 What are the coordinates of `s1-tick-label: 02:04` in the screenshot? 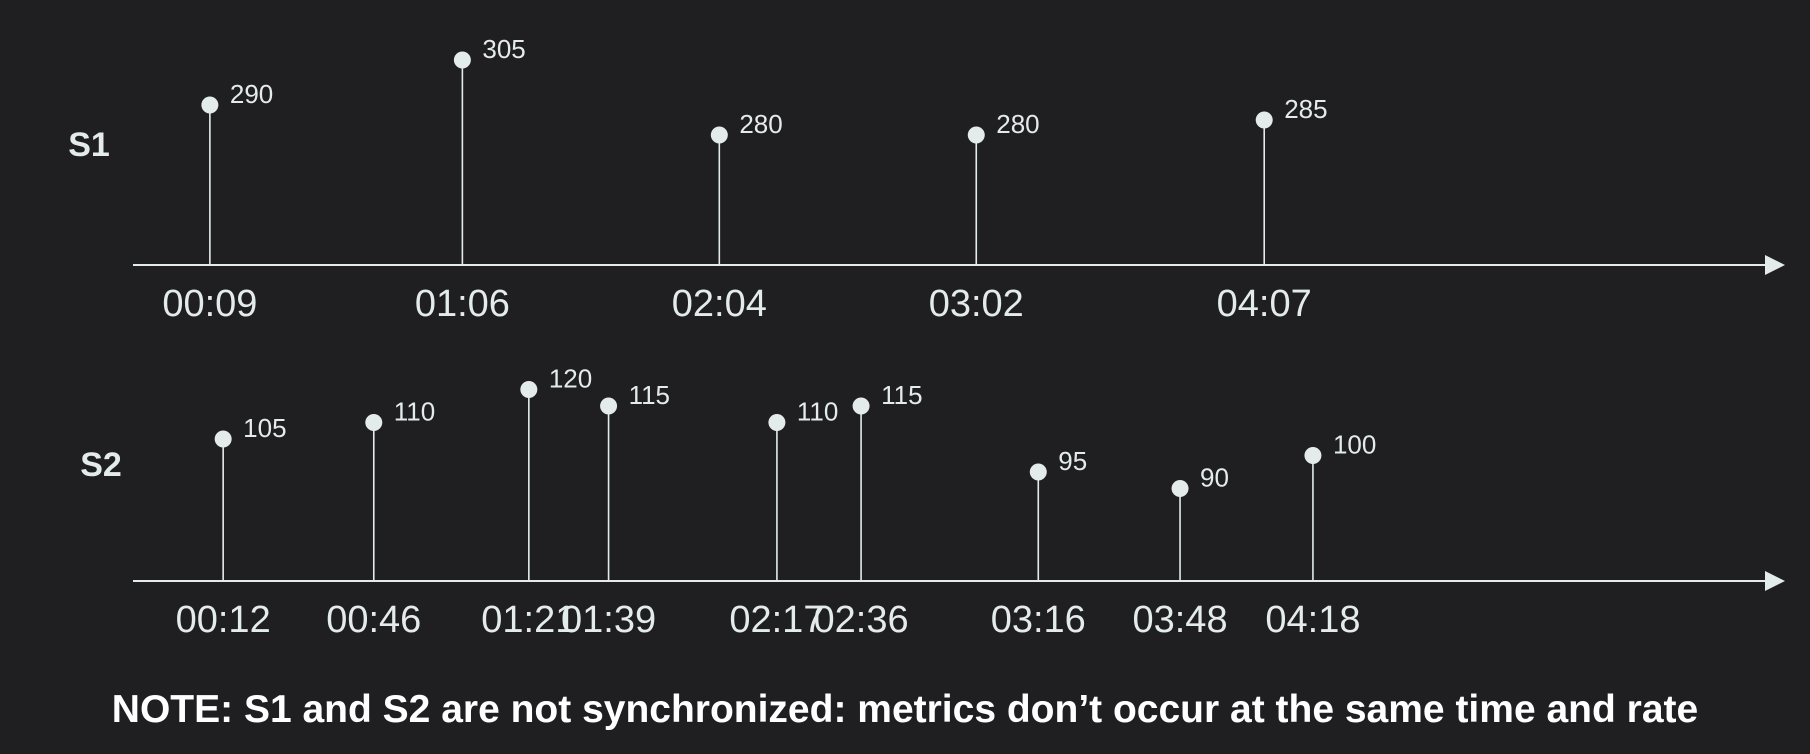 It's located at (719, 304).